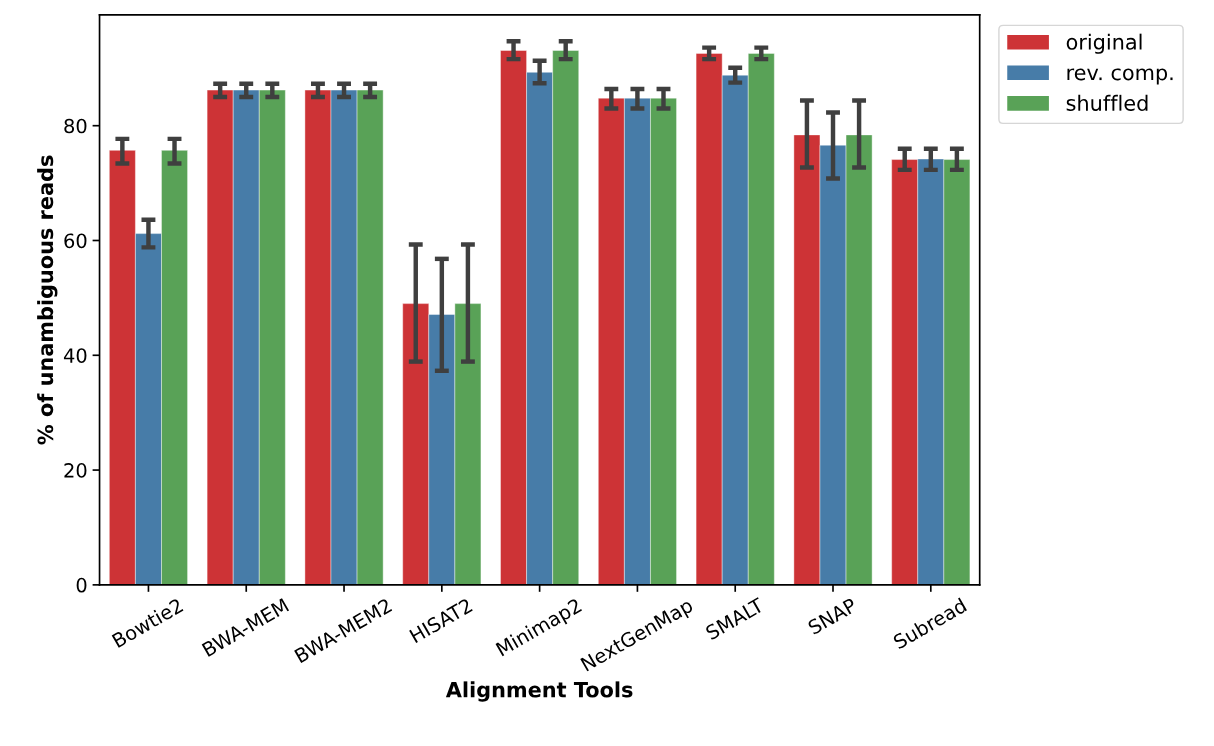  I want to click on legend-label: shuffled, so click(1107, 102).